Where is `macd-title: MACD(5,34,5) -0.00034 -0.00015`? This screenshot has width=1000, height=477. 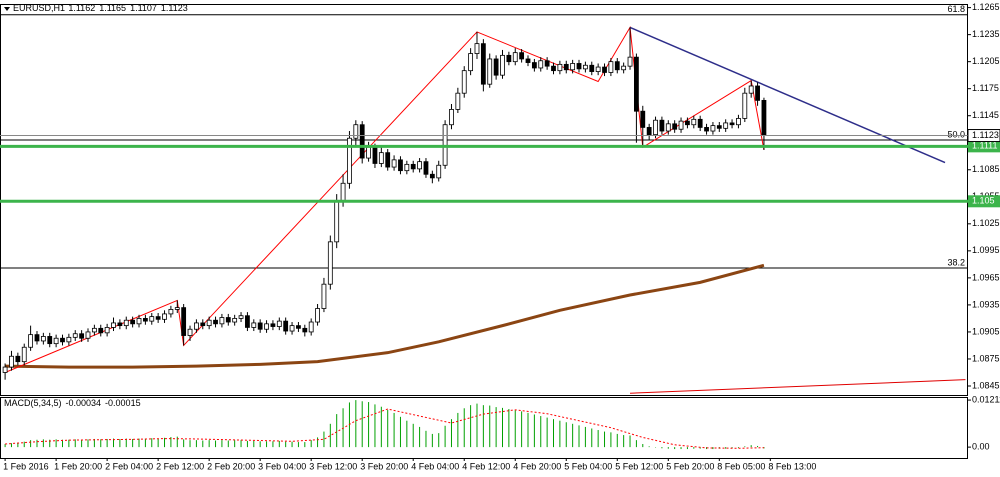
macd-title: MACD(5,34,5) -0.00034 -0.00015 is located at coordinates (72, 403).